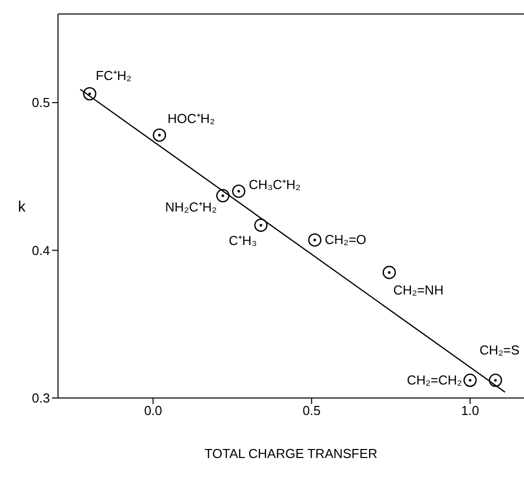  What do you see at coordinates (114, 75) in the screenshot?
I see `annotation: FC⁺H₂` at bounding box center [114, 75].